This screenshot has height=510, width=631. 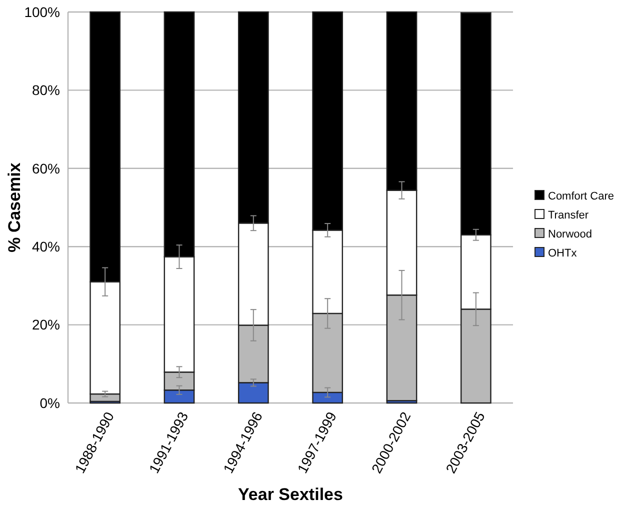 I want to click on x-axis-title: Year Sextiles, so click(x=290, y=494).